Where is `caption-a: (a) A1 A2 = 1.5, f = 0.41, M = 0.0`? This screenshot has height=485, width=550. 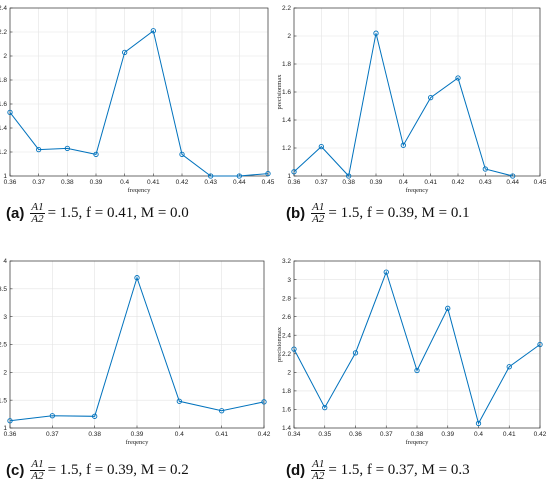
caption-a: (a) A1 A2 = 1.5, f = 0.41, M = 0.0 is located at coordinates (97, 213).